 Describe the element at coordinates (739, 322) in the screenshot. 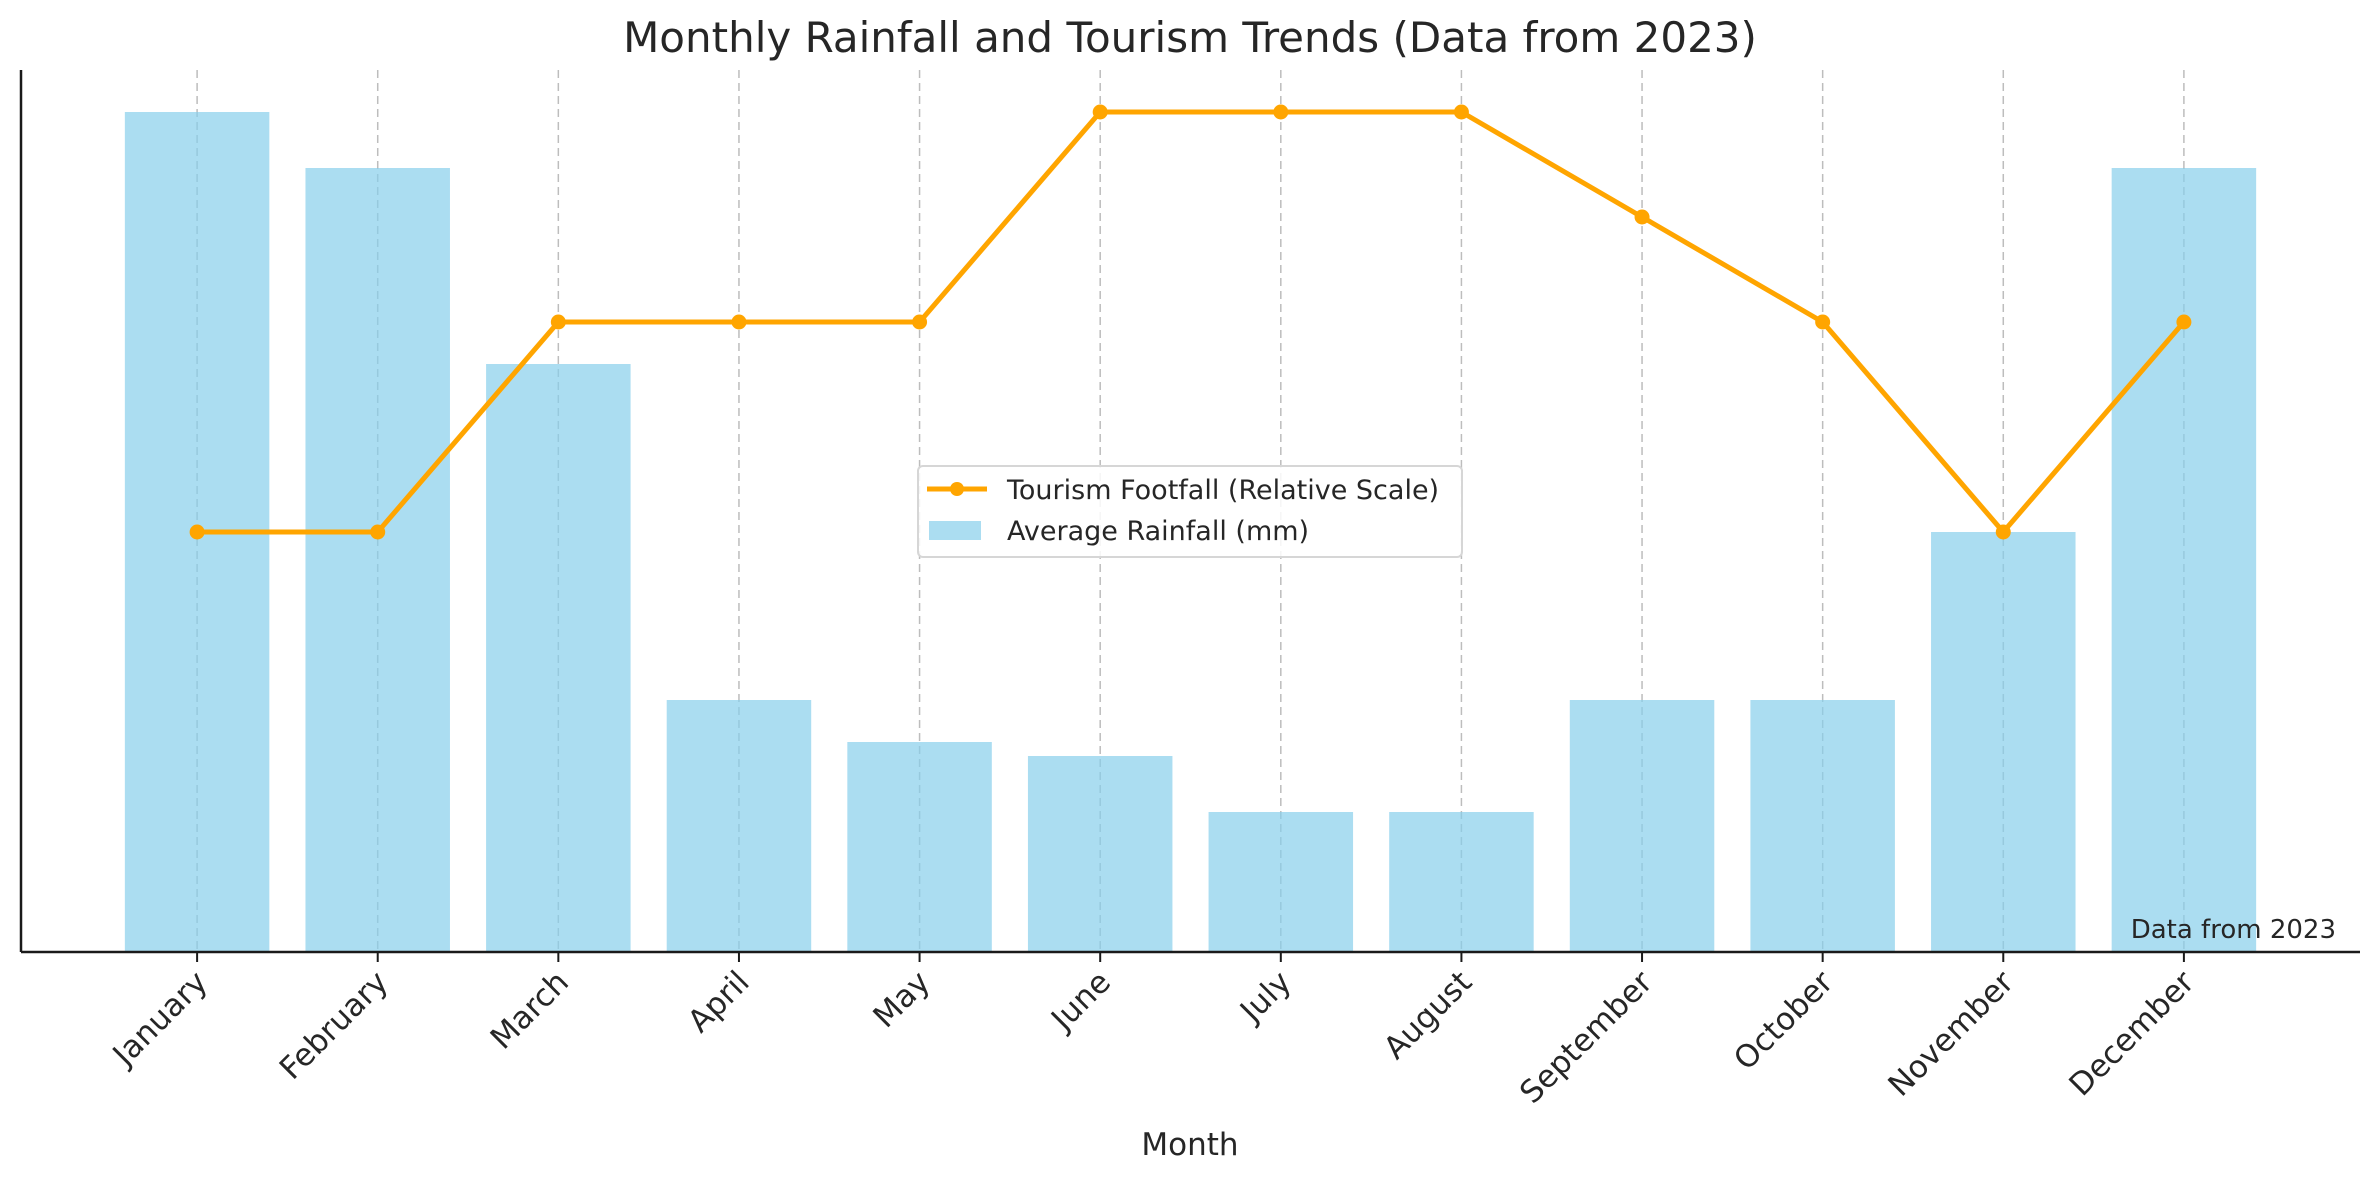

I see `point-april` at that location.